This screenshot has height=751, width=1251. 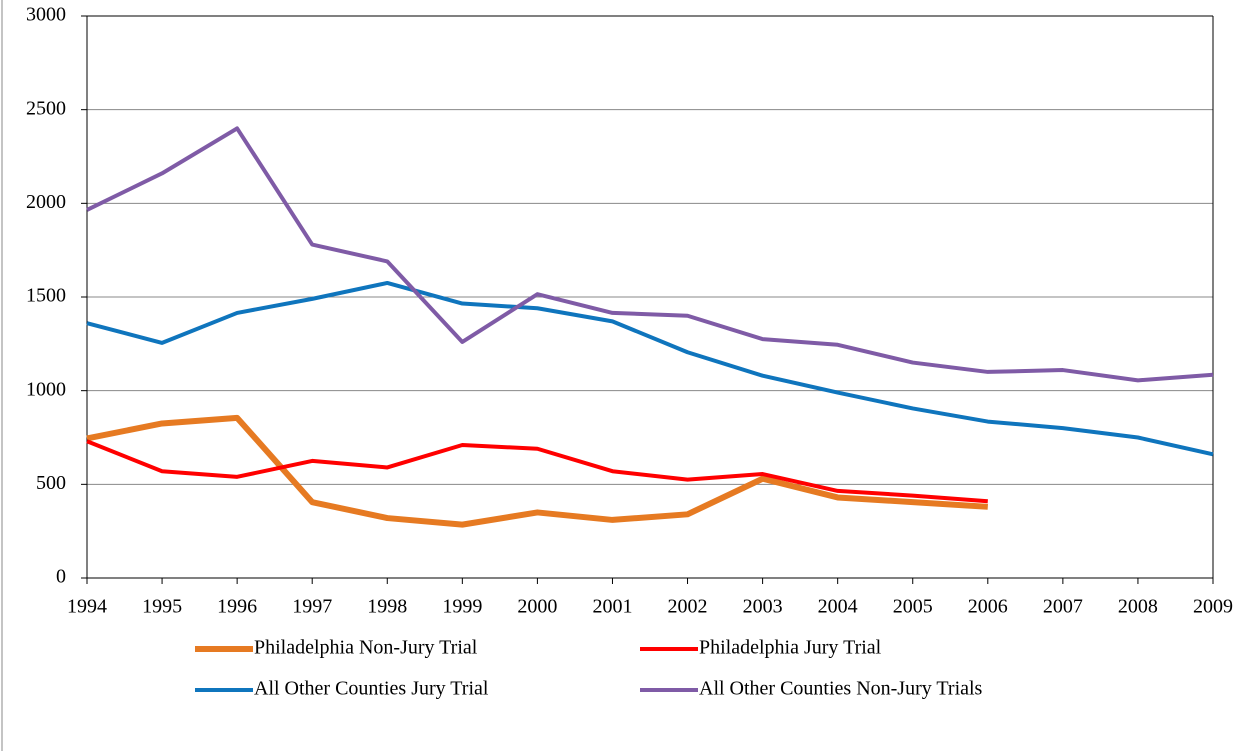 What do you see at coordinates (841, 689) in the screenshot?
I see `legend-label: All Other Counties Non-Jury Trials` at bounding box center [841, 689].